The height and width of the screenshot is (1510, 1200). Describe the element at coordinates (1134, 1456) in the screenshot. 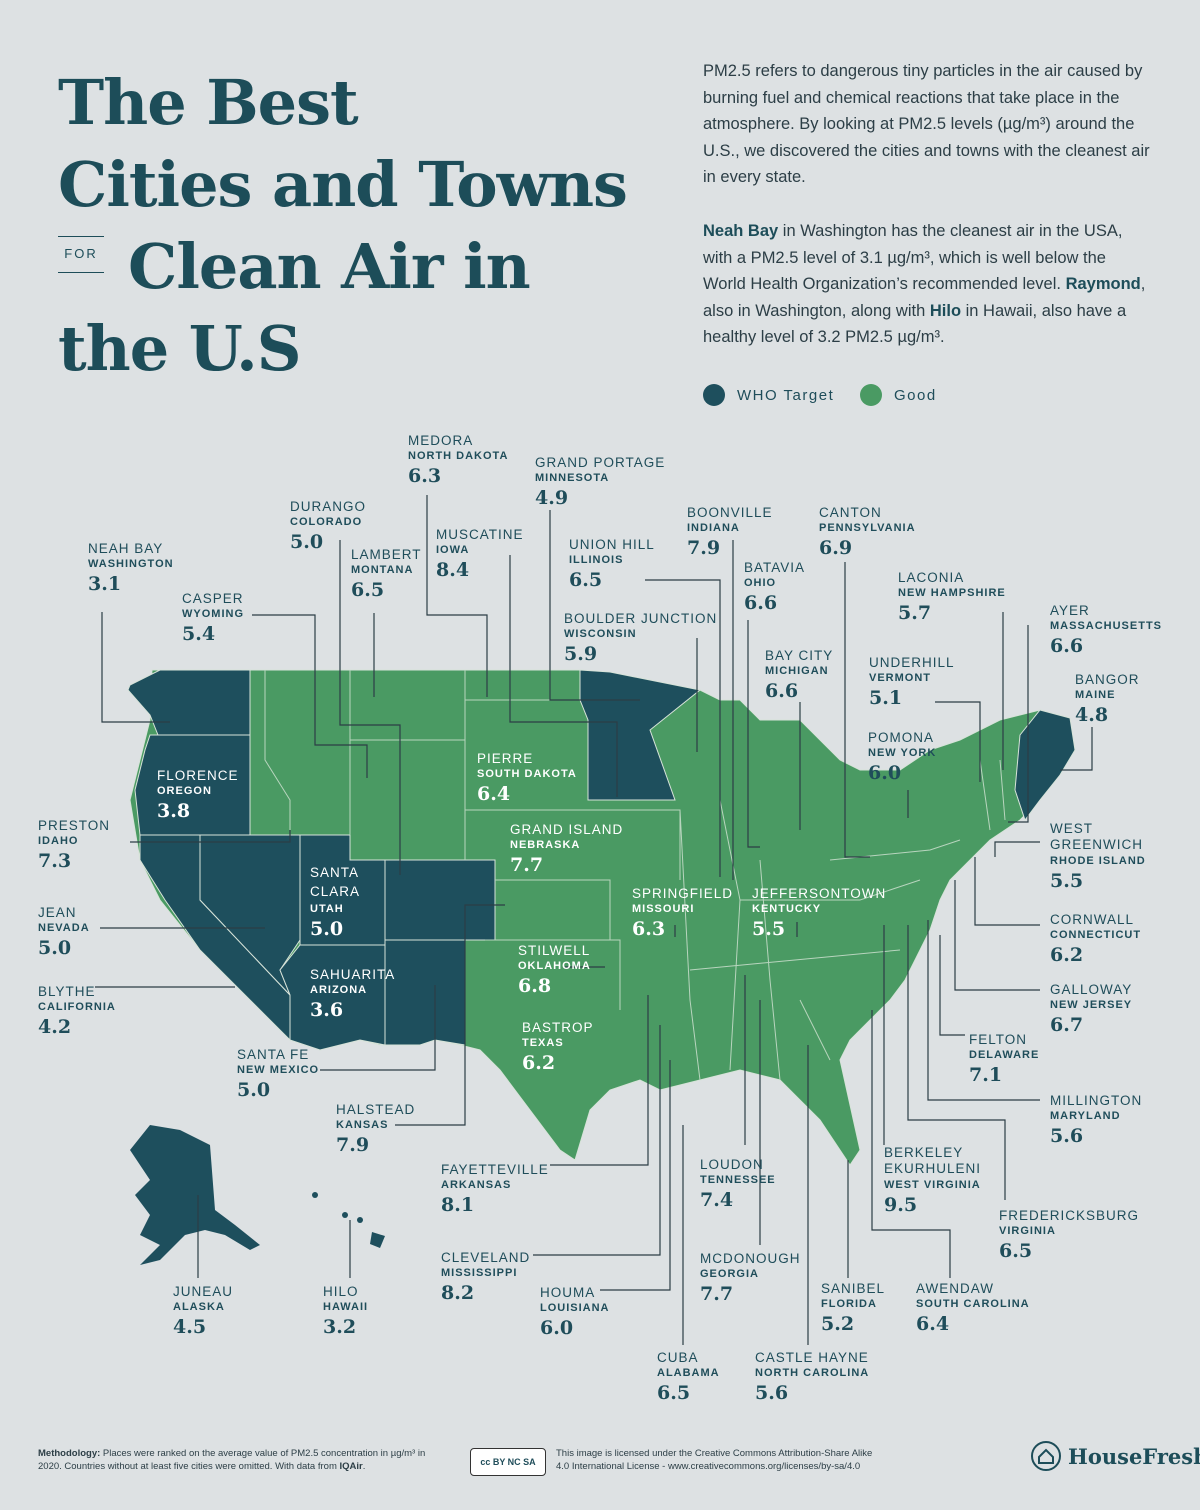

I see `brand-name: HouseFresh` at that location.